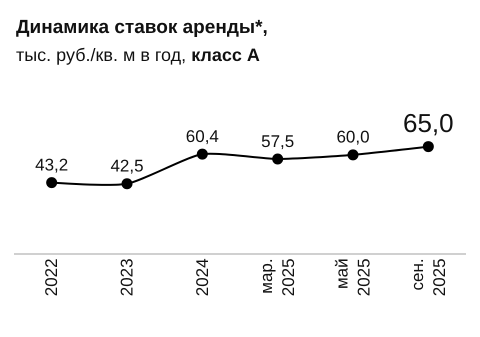 The width and height of the screenshot is (480, 337). Describe the element at coordinates (138, 55) in the screenshot. I see `chart-subtitle: тыс. руб./кв. м в год, класс А` at that location.